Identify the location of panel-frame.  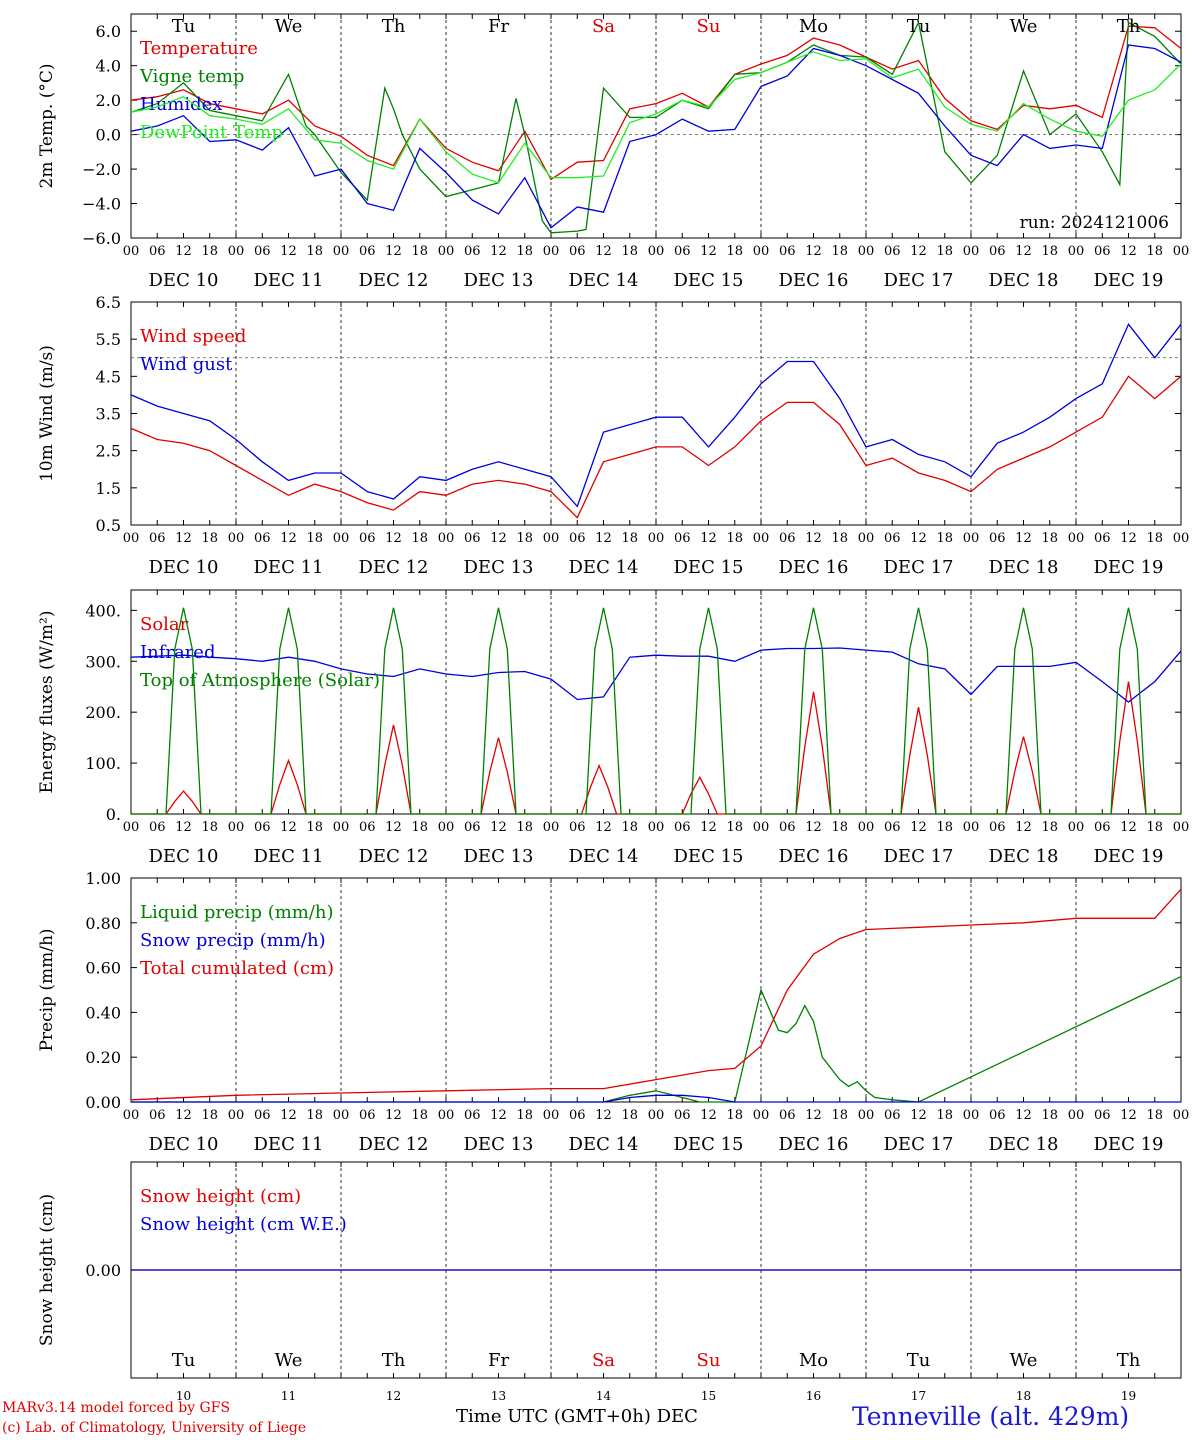
(656, 702).